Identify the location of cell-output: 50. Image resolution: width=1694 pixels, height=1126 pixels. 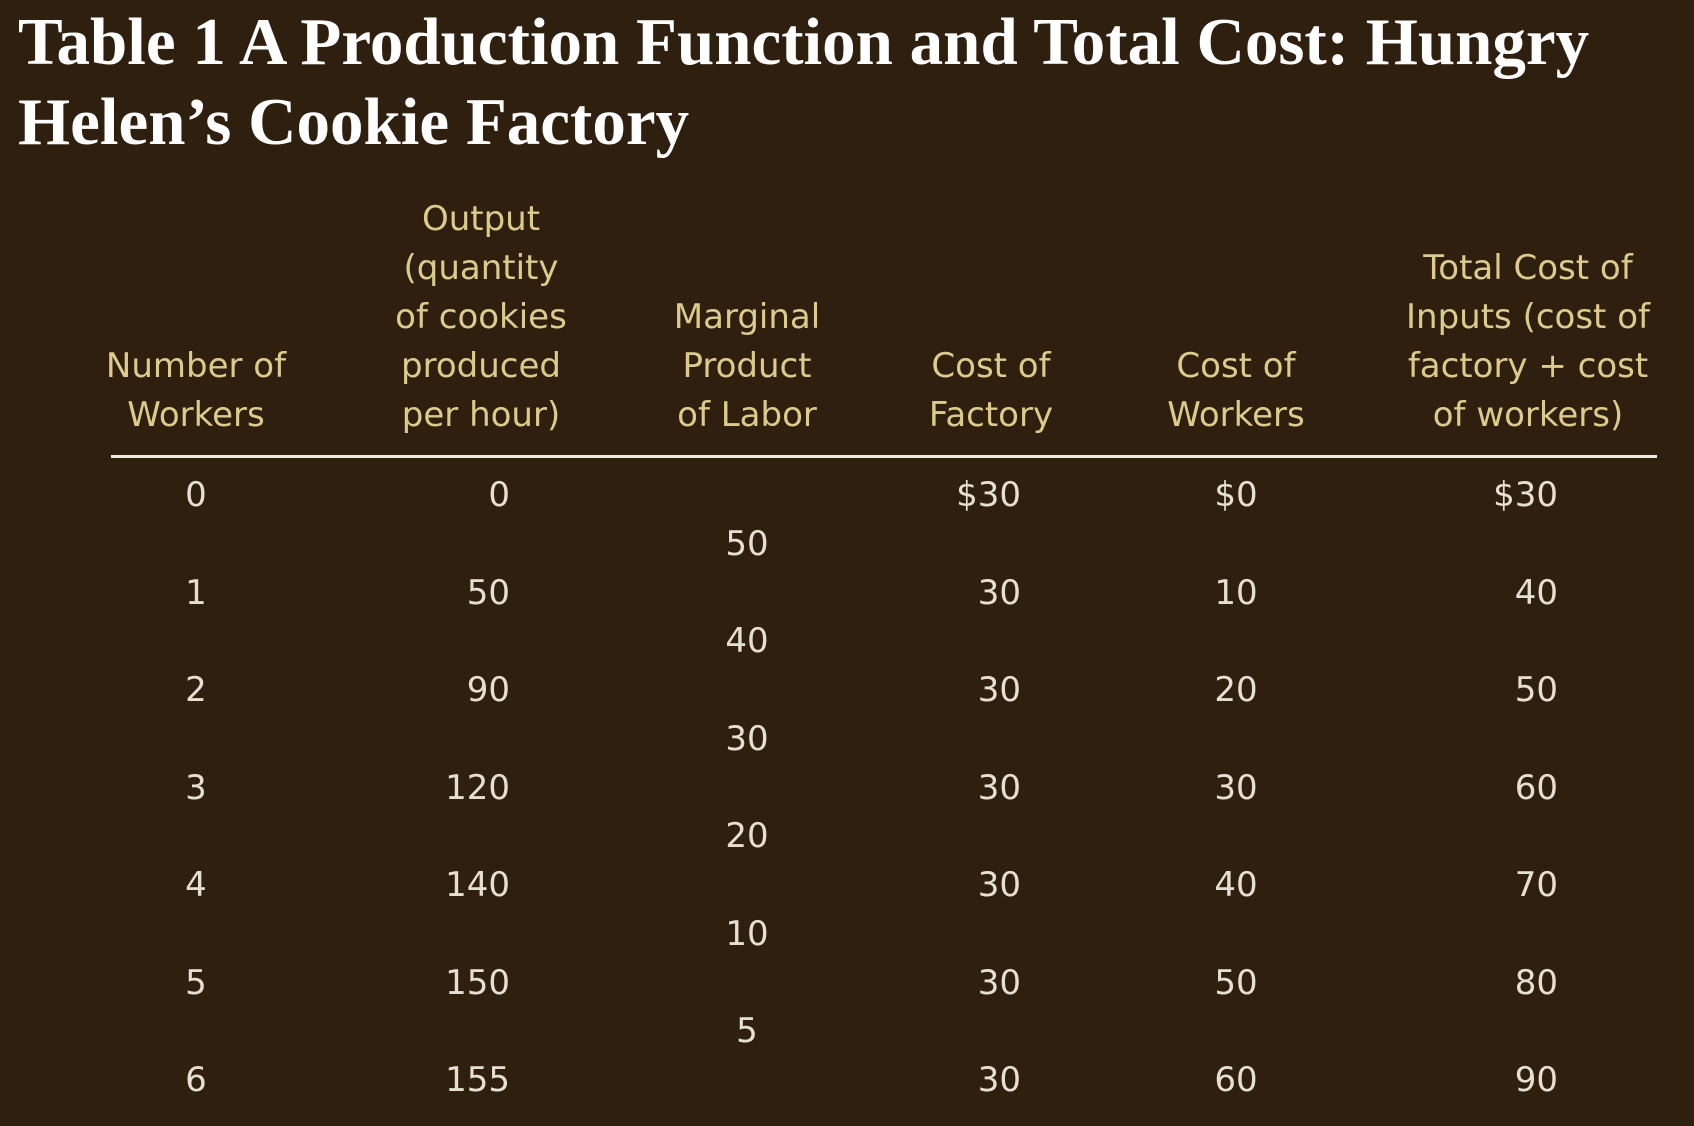
(488, 592).